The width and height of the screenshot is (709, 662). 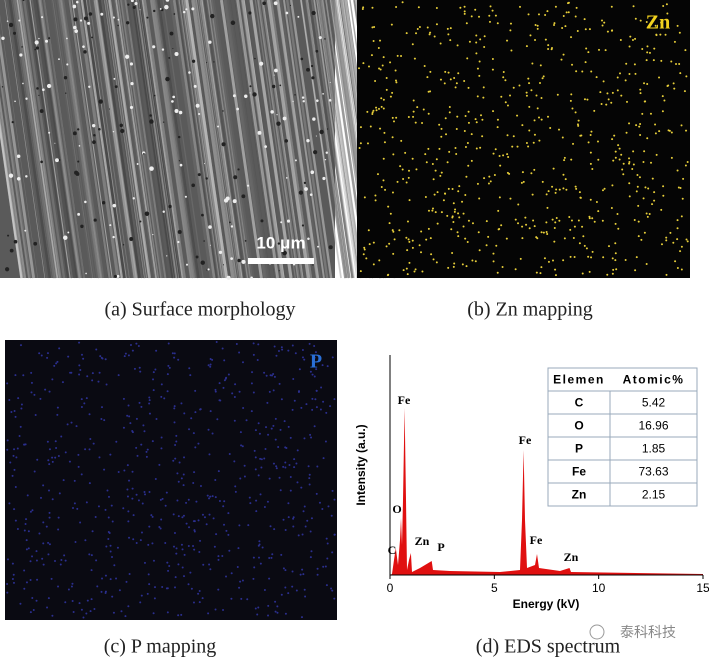 What do you see at coordinates (281, 261) in the screenshot?
I see `scale-bar` at bounding box center [281, 261].